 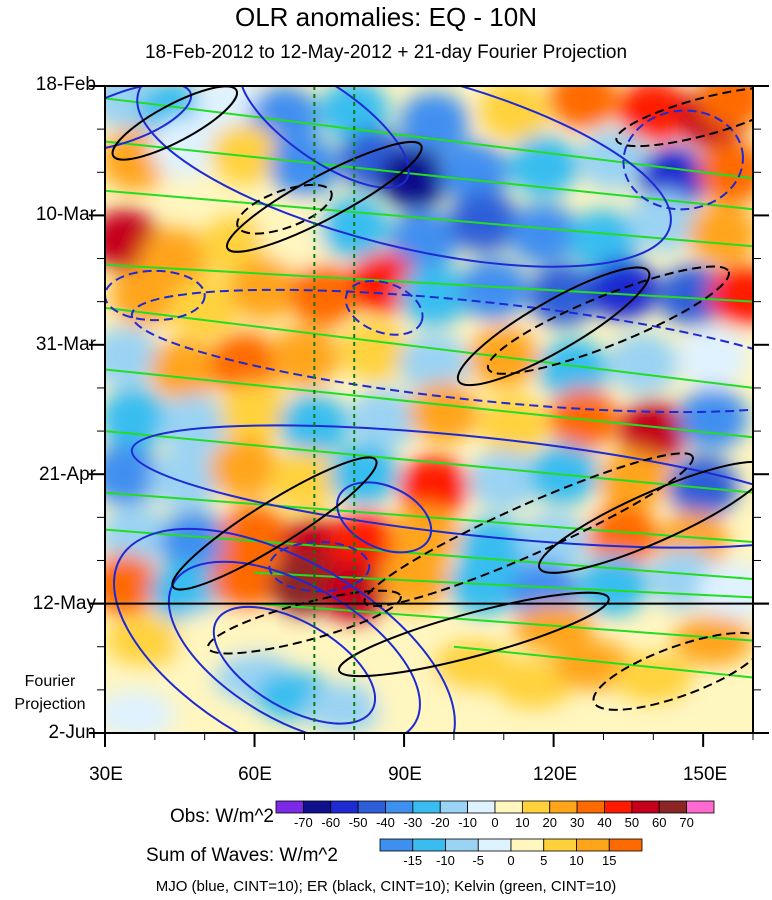 What do you see at coordinates (385, 822) in the screenshot?
I see `obs-colorbar-tick-label: -40` at bounding box center [385, 822].